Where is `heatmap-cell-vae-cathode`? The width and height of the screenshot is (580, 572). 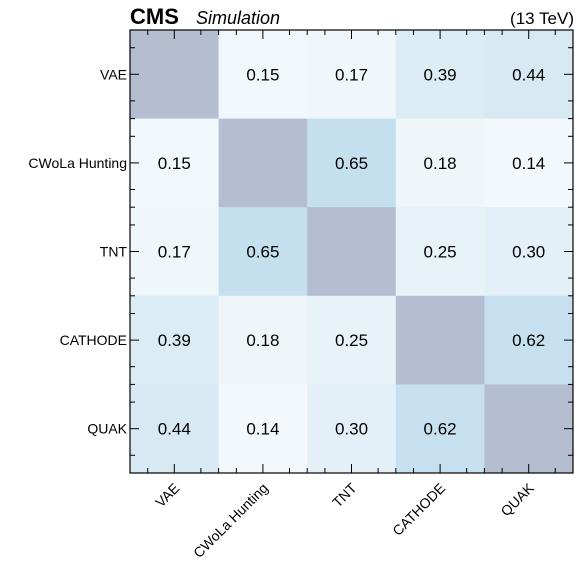 heatmap-cell-vae-cathode is located at coordinates (440, 75).